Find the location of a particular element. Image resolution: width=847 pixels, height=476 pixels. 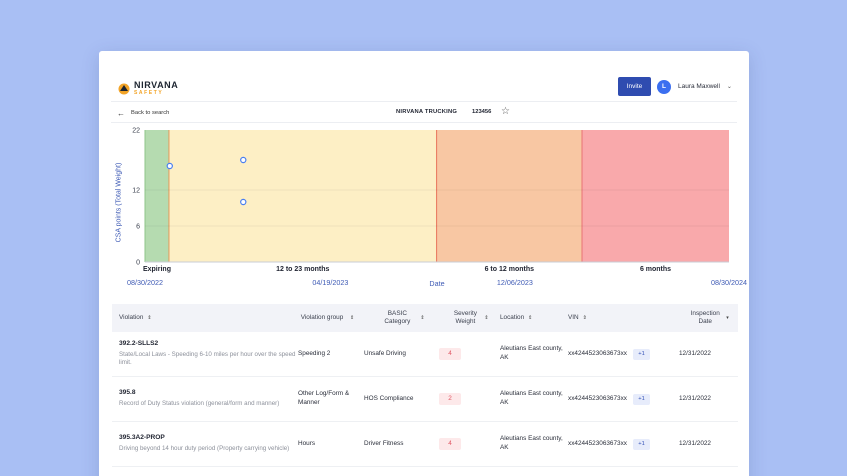

logo-name: NIRVANA is located at coordinates (156, 84).